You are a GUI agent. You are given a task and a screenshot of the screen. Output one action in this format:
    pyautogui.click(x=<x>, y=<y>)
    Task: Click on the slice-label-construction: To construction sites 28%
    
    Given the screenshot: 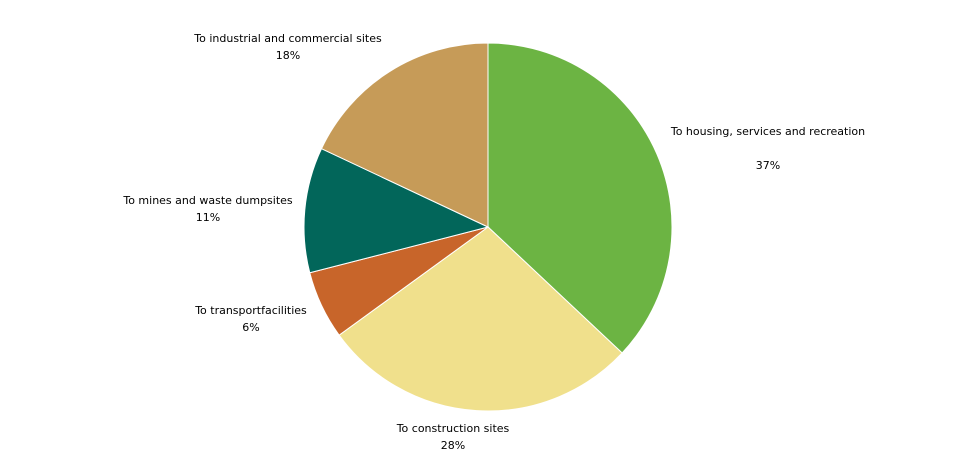 What is the action you would take?
    pyautogui.click(x=453, y=437)
    